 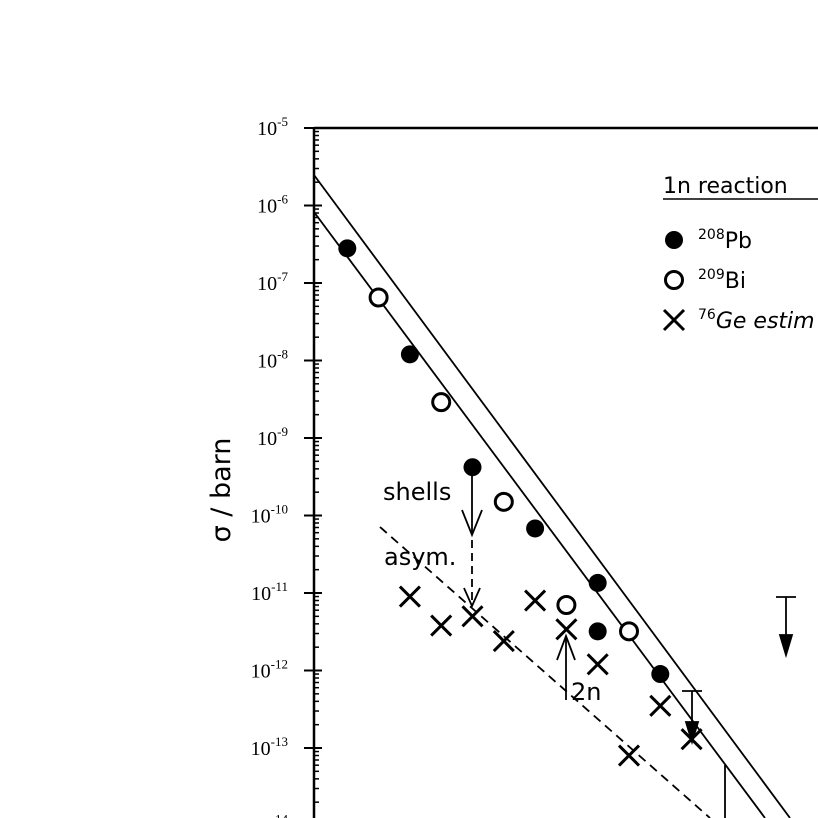 I want to click on y-tick-label: 10⁻¹⁰, so click(x=269, y=515).